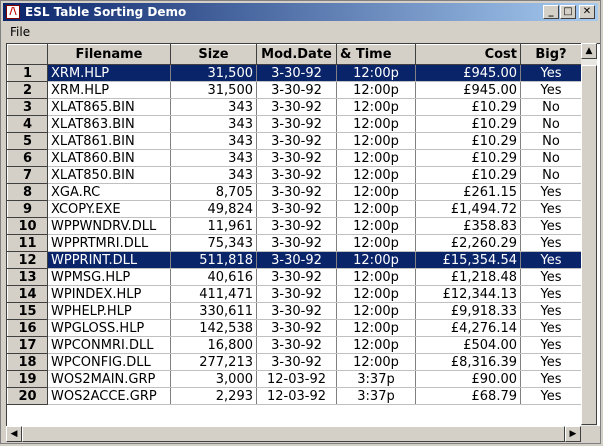 This screenshot has height=446, width=603. What do you see at coordinates (468, 54) in the screenshot?
I see `column-header-cost: Cost` at bounding box center [468, 54].